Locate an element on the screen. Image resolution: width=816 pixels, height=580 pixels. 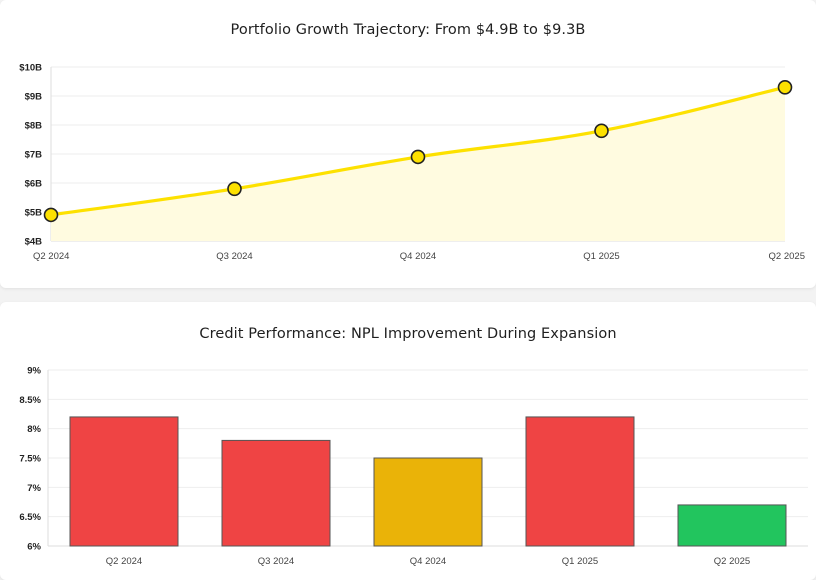
y-tick-label: $10B is located at coordinates (30, 68).